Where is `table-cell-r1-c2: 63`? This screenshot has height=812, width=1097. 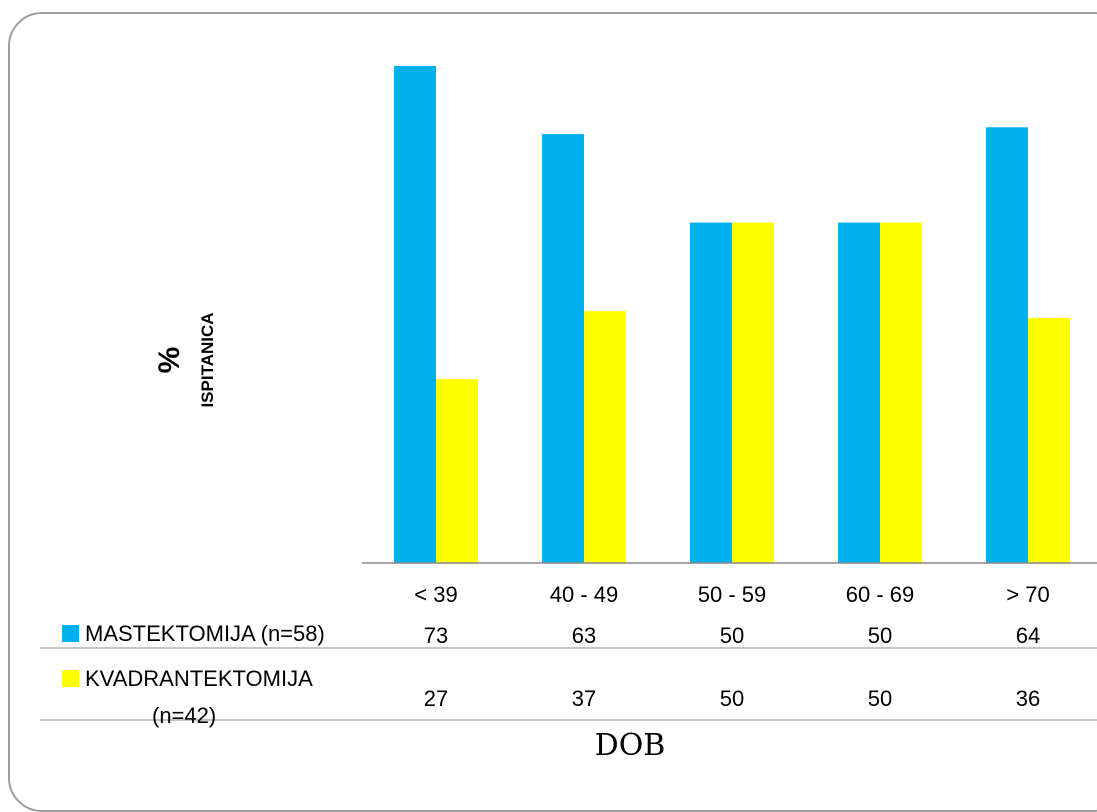
table-cell-r1-c2: 63 is located at coordinates (584, 635).